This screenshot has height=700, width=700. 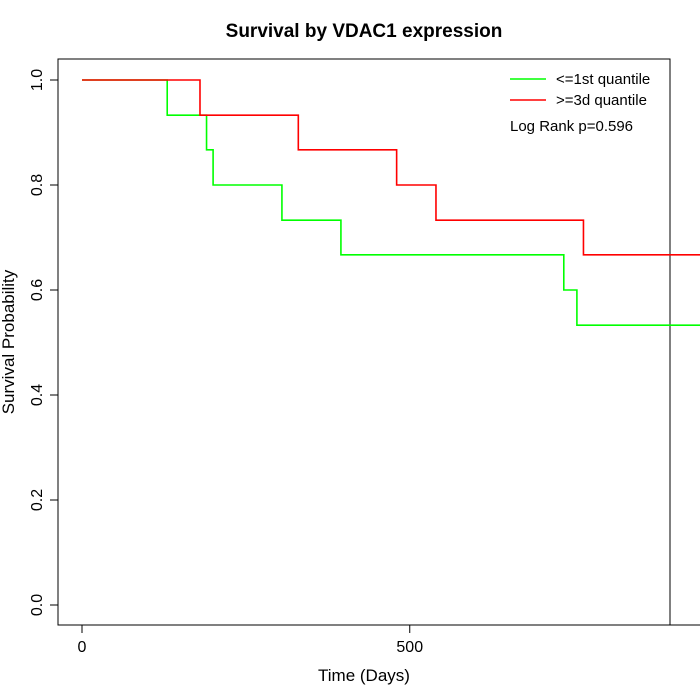 I want to click on log-rank-annotation: Log Rank p=0.596, so click(x=571, y=126).